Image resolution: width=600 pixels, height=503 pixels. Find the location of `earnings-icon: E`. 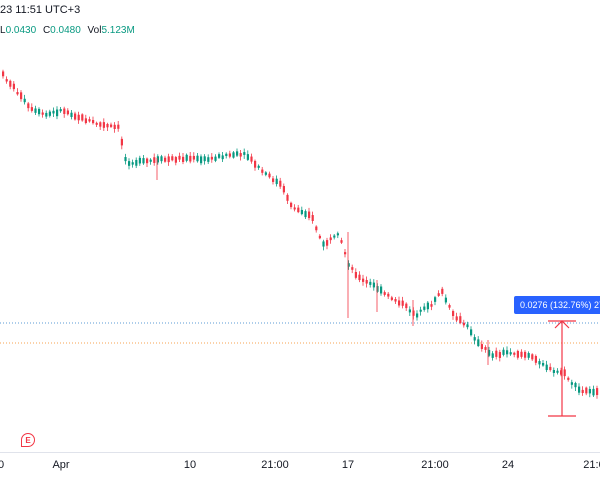

earnings-icon: E is located at coordinates (28, 440).